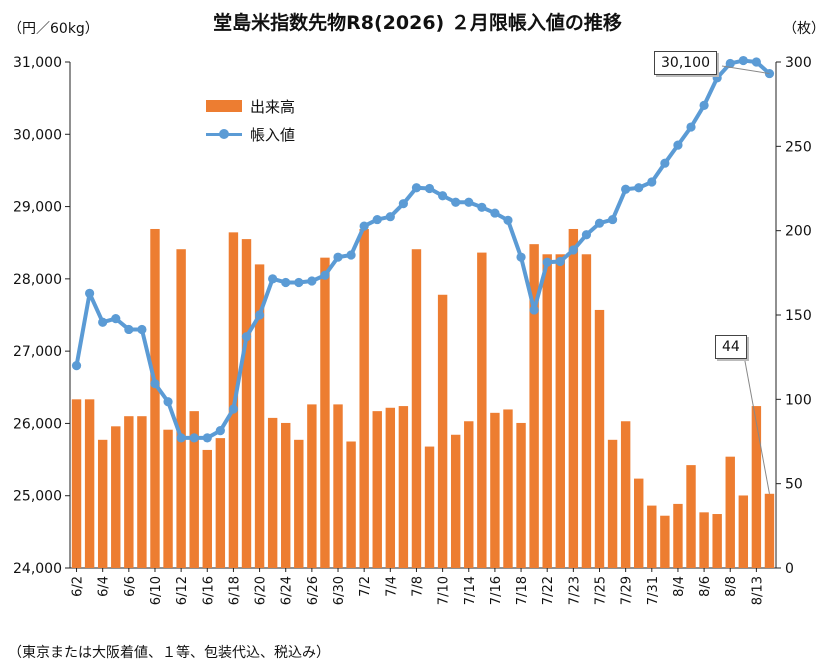 The height and width of the screenshot is (665, 835). What do you see at coordinates (287, 590) in the screenshot?
I see `x-tick-label: 6/24` at bounding box center [287, 590].